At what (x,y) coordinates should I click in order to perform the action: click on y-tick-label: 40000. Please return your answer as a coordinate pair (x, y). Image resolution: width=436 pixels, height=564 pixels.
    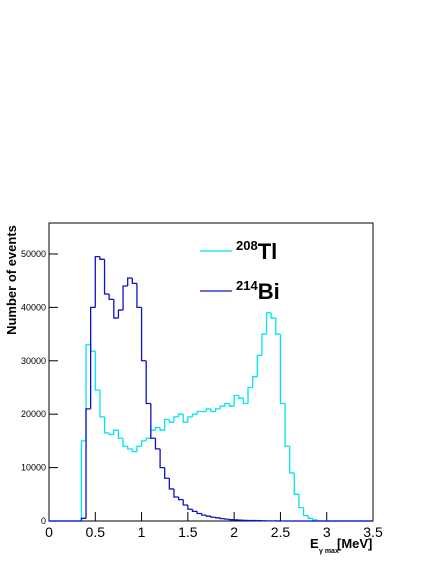
    Looking at the image, I should click on (33, 307).